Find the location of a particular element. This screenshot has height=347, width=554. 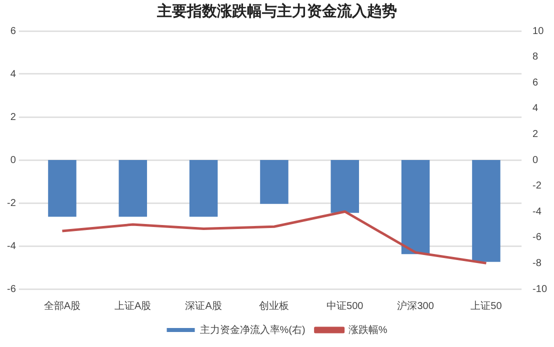

y2-tick-label: 2 is located at coordinates (535, 134).